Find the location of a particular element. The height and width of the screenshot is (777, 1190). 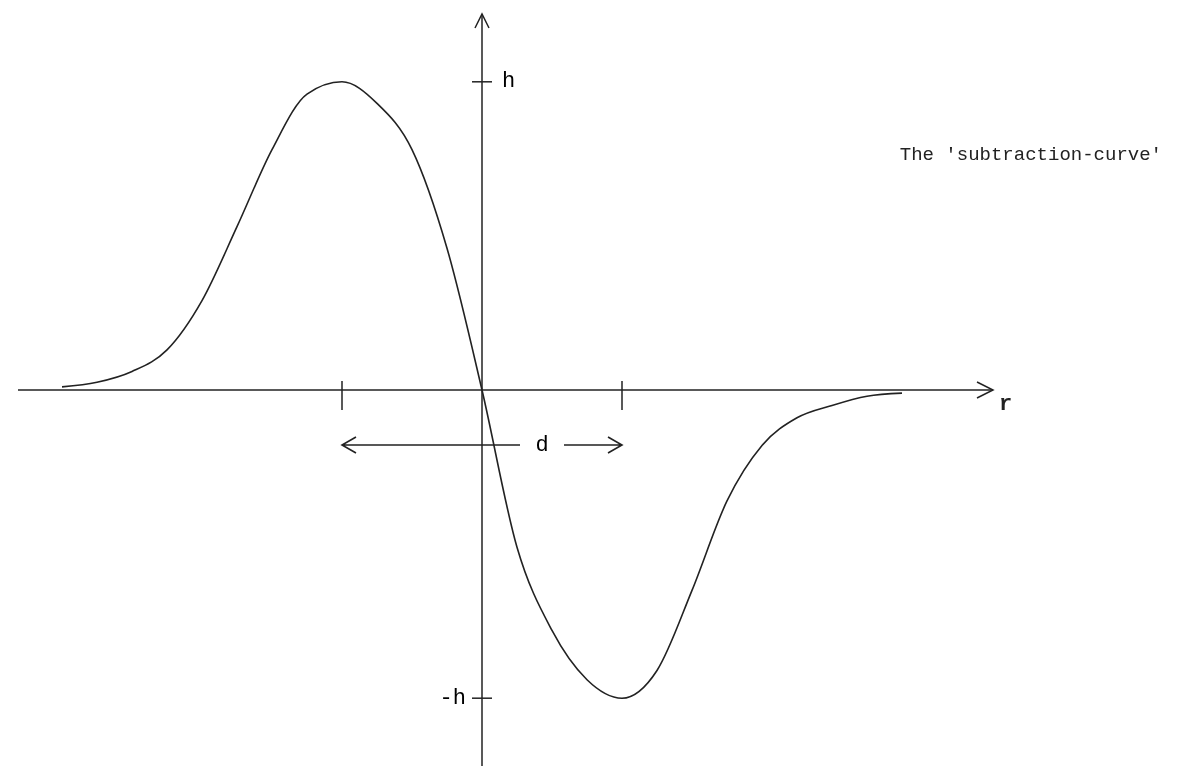

annotation: -h is located at coordinates (452, 698).